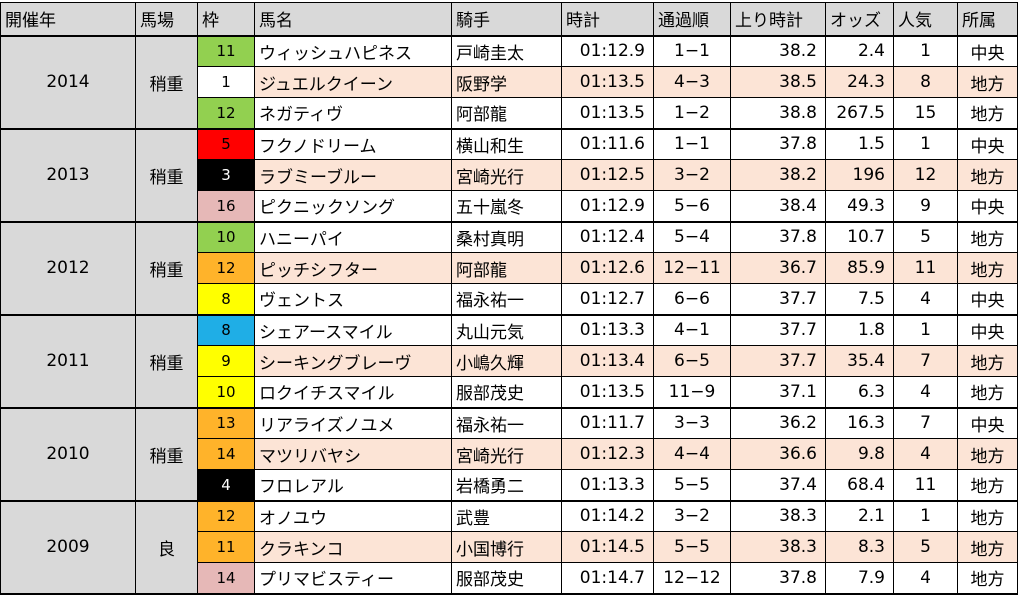 The height and width of the screenshot is (613, 1024). I want to click on year-cell: 2010, so click(68, 454).